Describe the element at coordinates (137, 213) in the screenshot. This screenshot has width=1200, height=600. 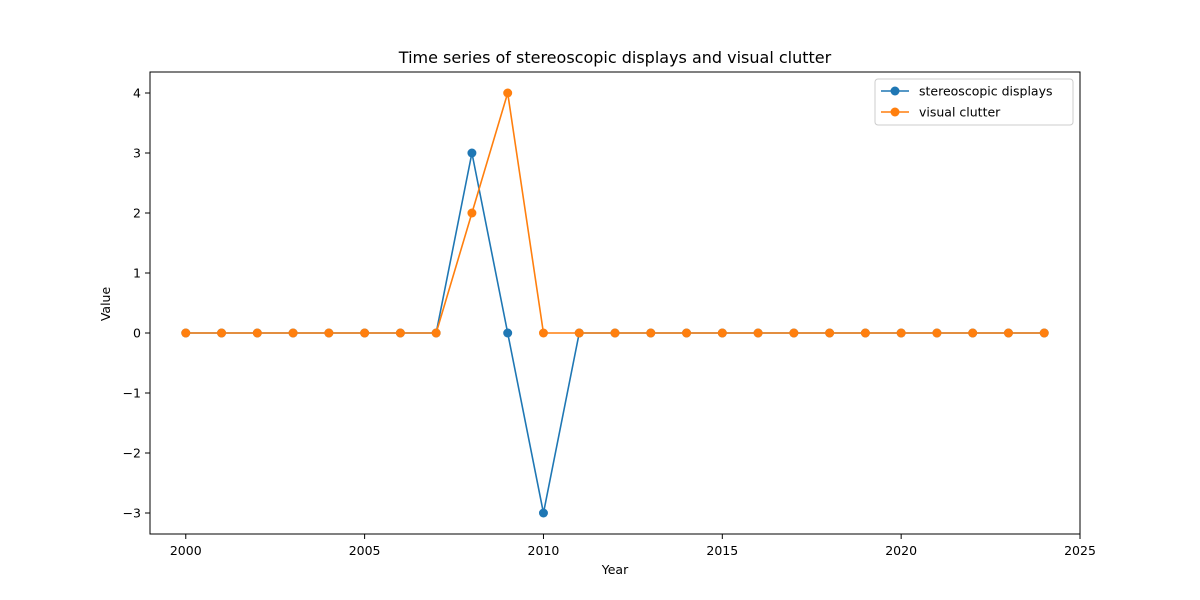
I see `y-tick-label: 2` at that location.